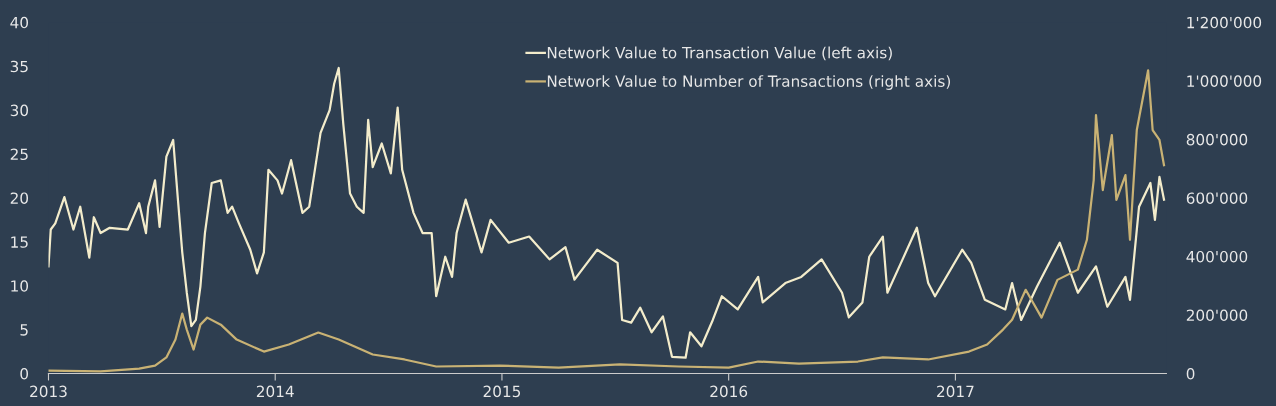 The height and width of the screenshot is (406, 1276). What do you see at coordinates (502, 391) in the screenshot?
I see `x-tick-label: 2015` at bounding box center [502, 391].